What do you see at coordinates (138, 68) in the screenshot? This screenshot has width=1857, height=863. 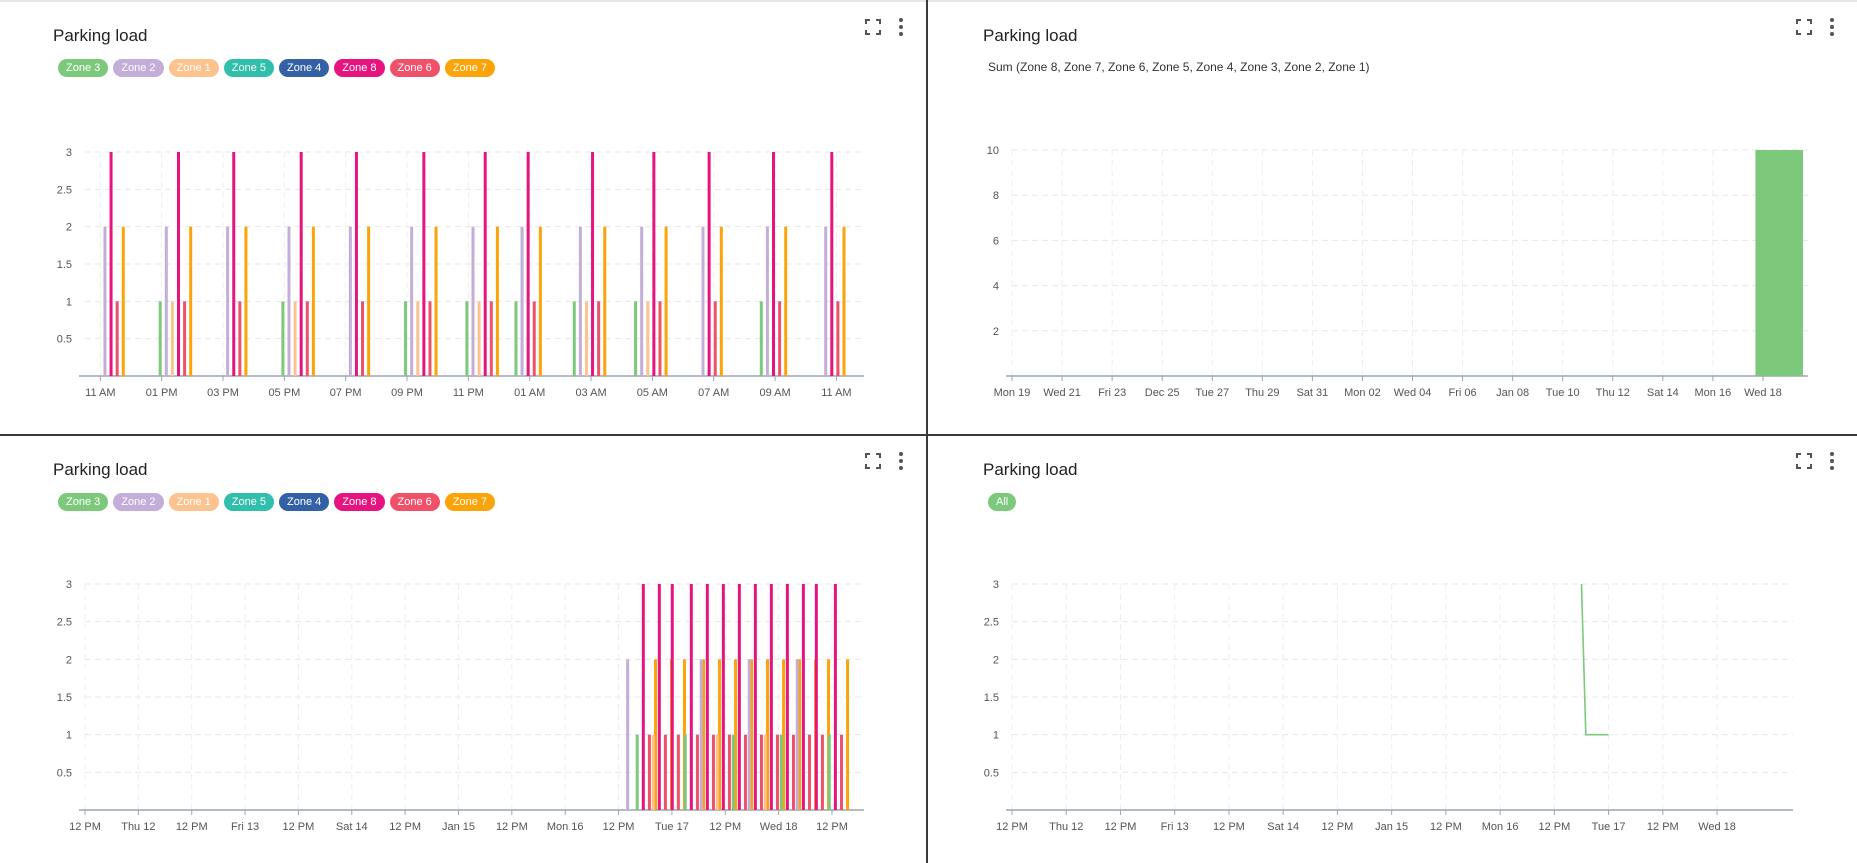 I see `legend-chip-zone-2: Zone 2` at bounding box center [138, 68].